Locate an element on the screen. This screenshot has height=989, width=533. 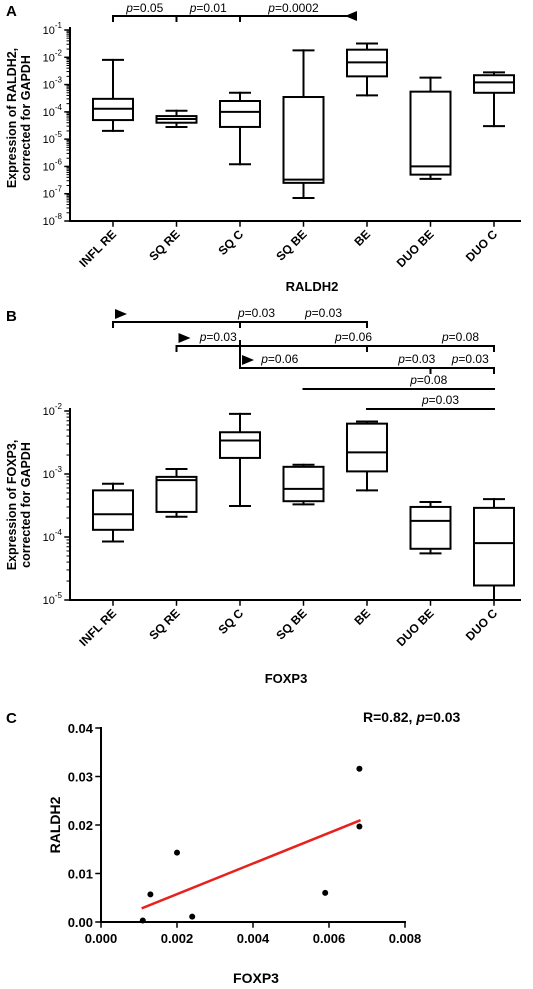
y-tick-label: 10⁻⁴ is located at coordinates (53, 536).